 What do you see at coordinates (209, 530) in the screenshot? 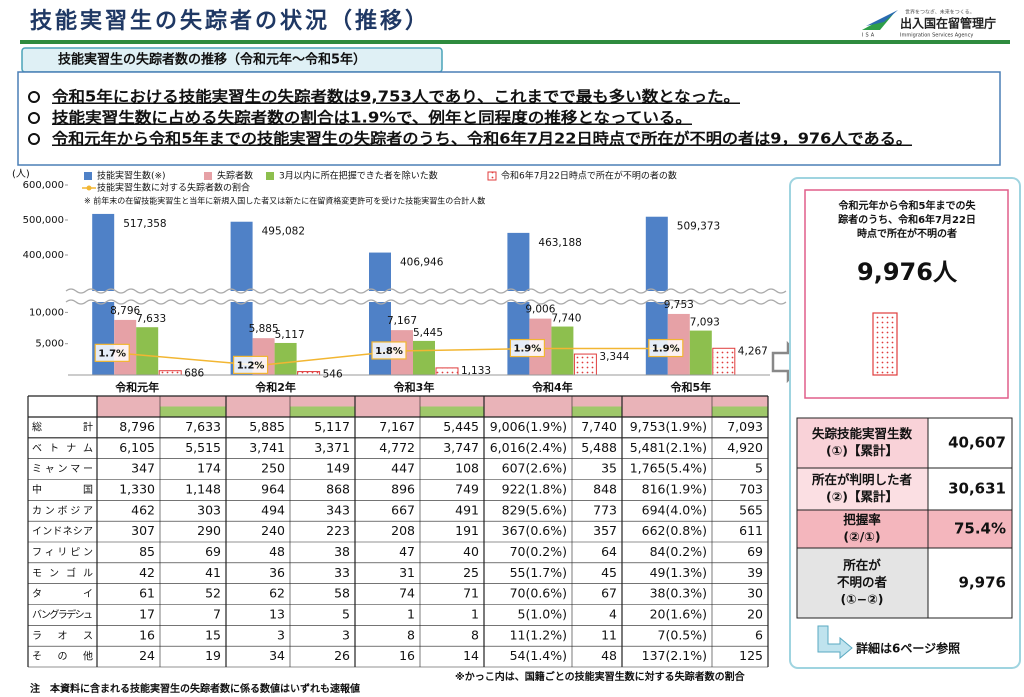
I see `table-cell: 290` at bounding box center [209, 530].